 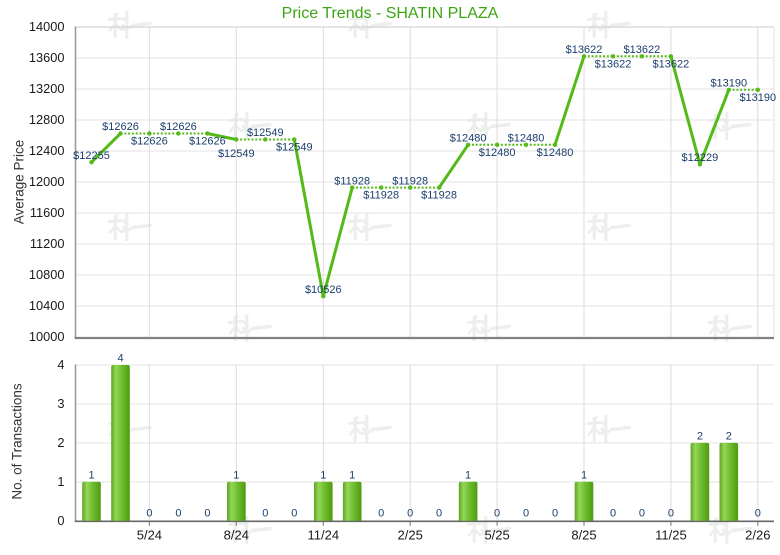 What do you see at coordinates (700, 158) in the screenshot?
I see `svg-text: $12229` at bounding box center [700, 158].